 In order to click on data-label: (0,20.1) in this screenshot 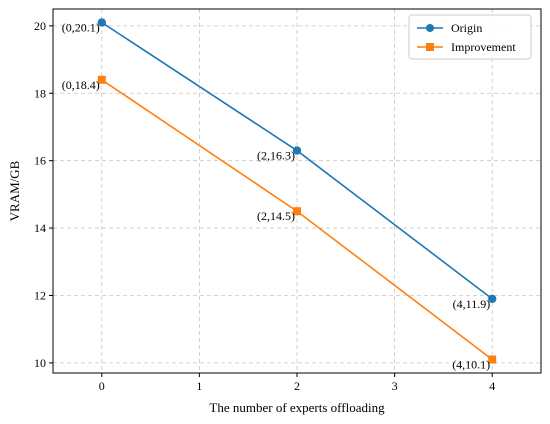, I will do `click(81, 27)`.